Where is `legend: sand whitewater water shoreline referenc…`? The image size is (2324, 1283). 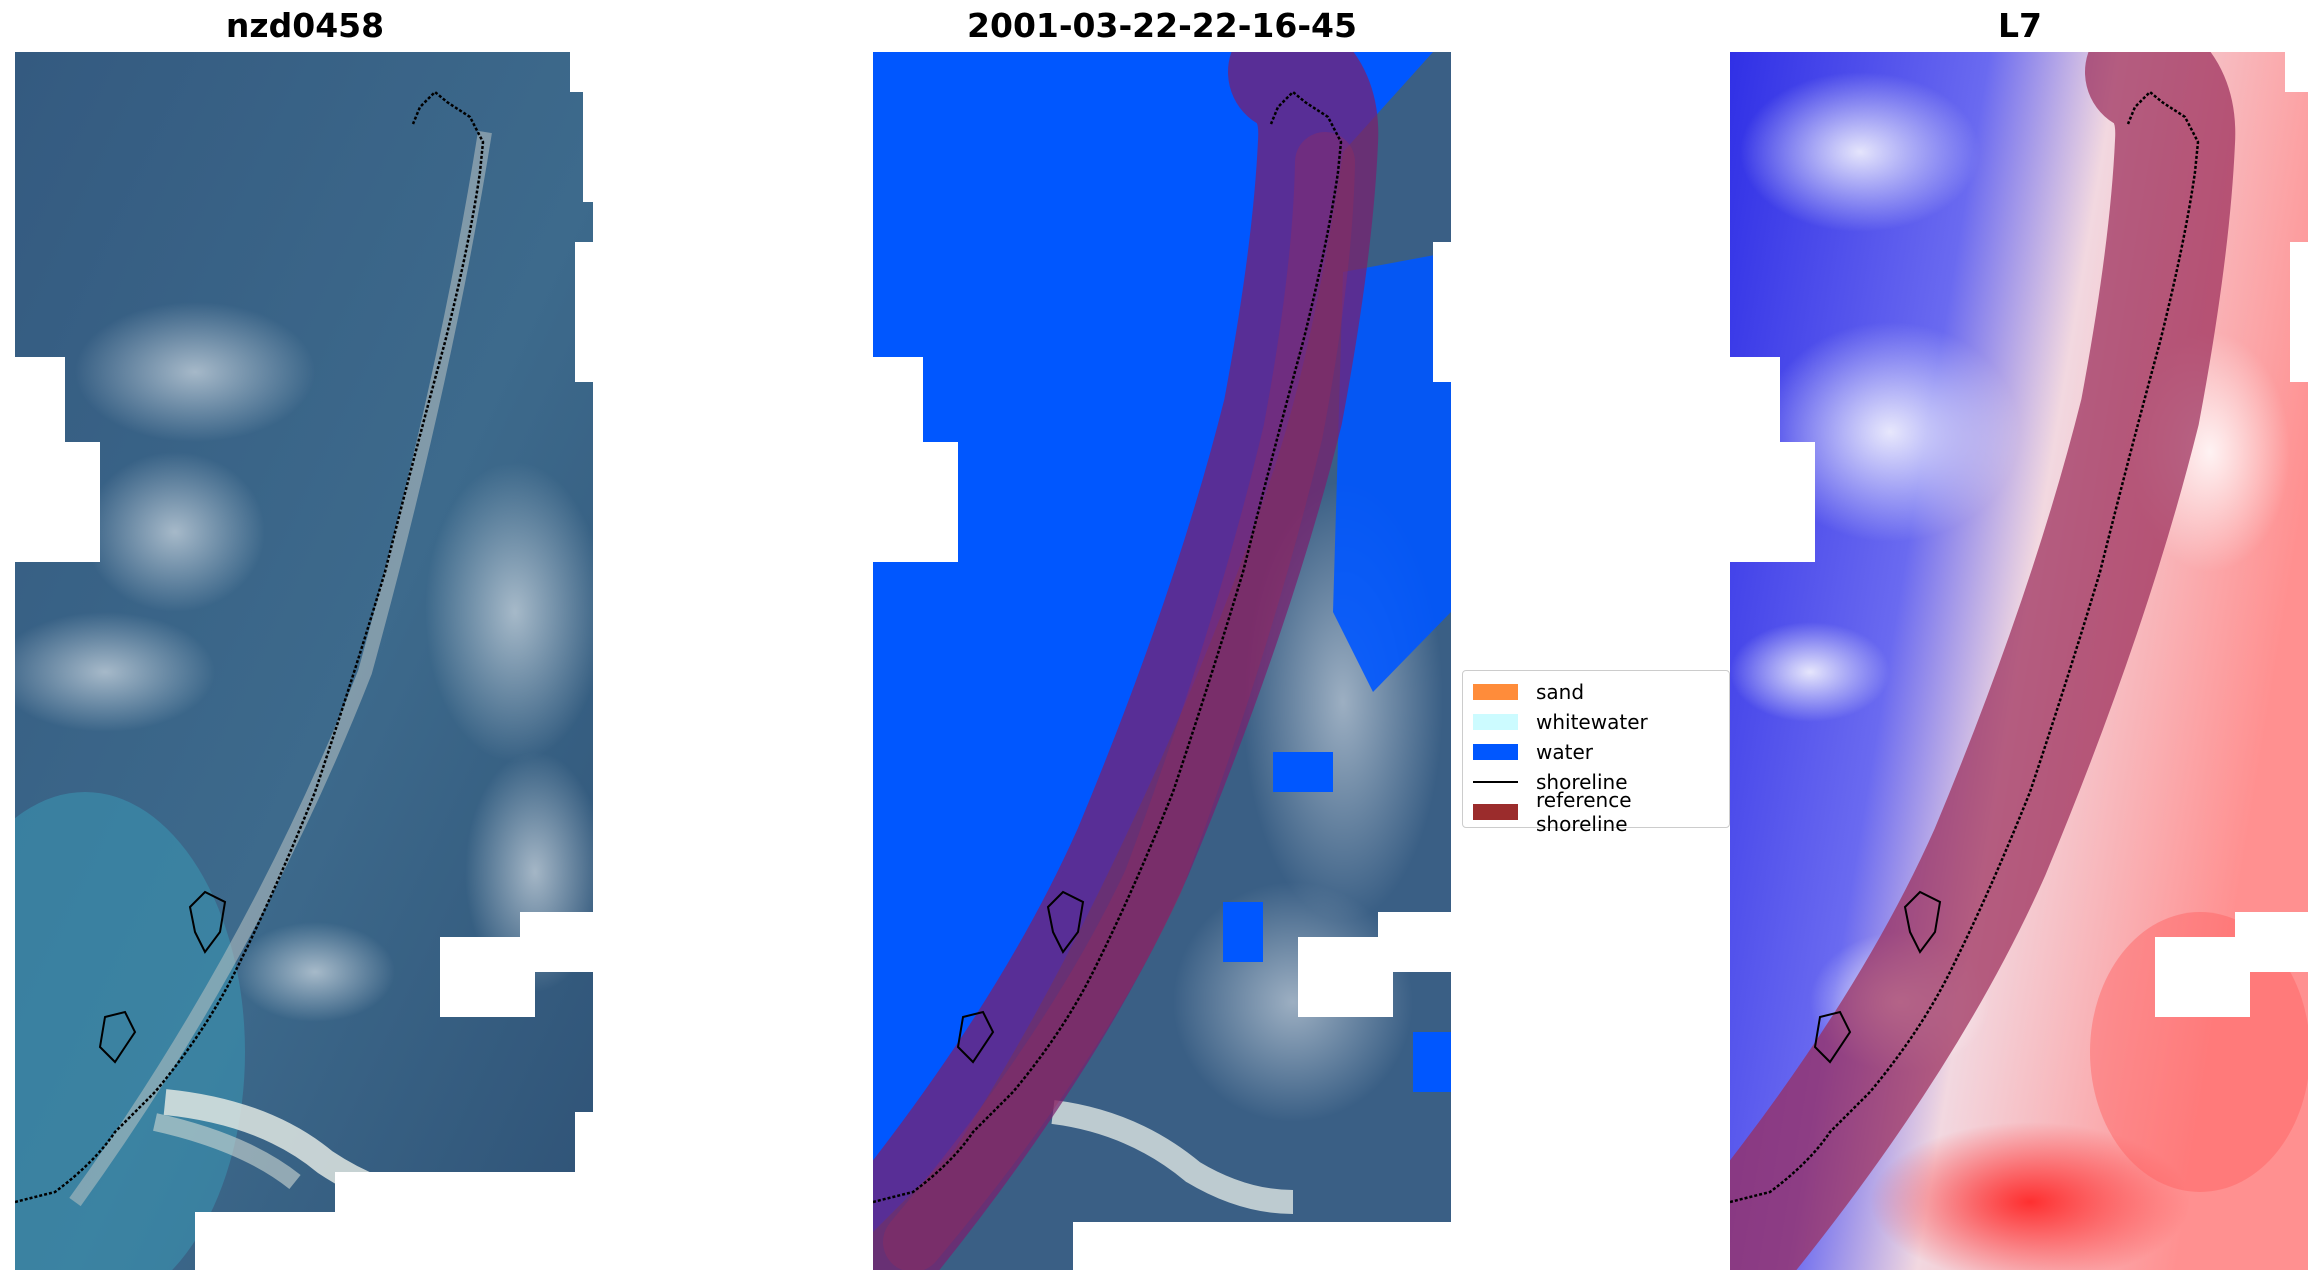
legend: sand whitewater water shoreline referenc… is located at coordinates (1596, 753).